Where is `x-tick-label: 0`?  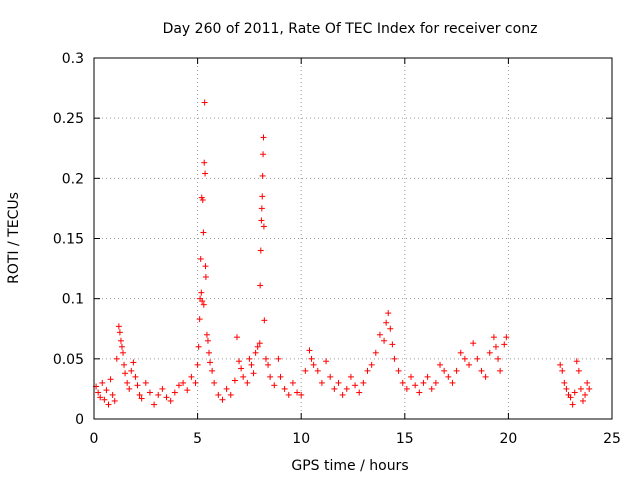 x-tick-label: 0 is located at coordinates (94, 439).